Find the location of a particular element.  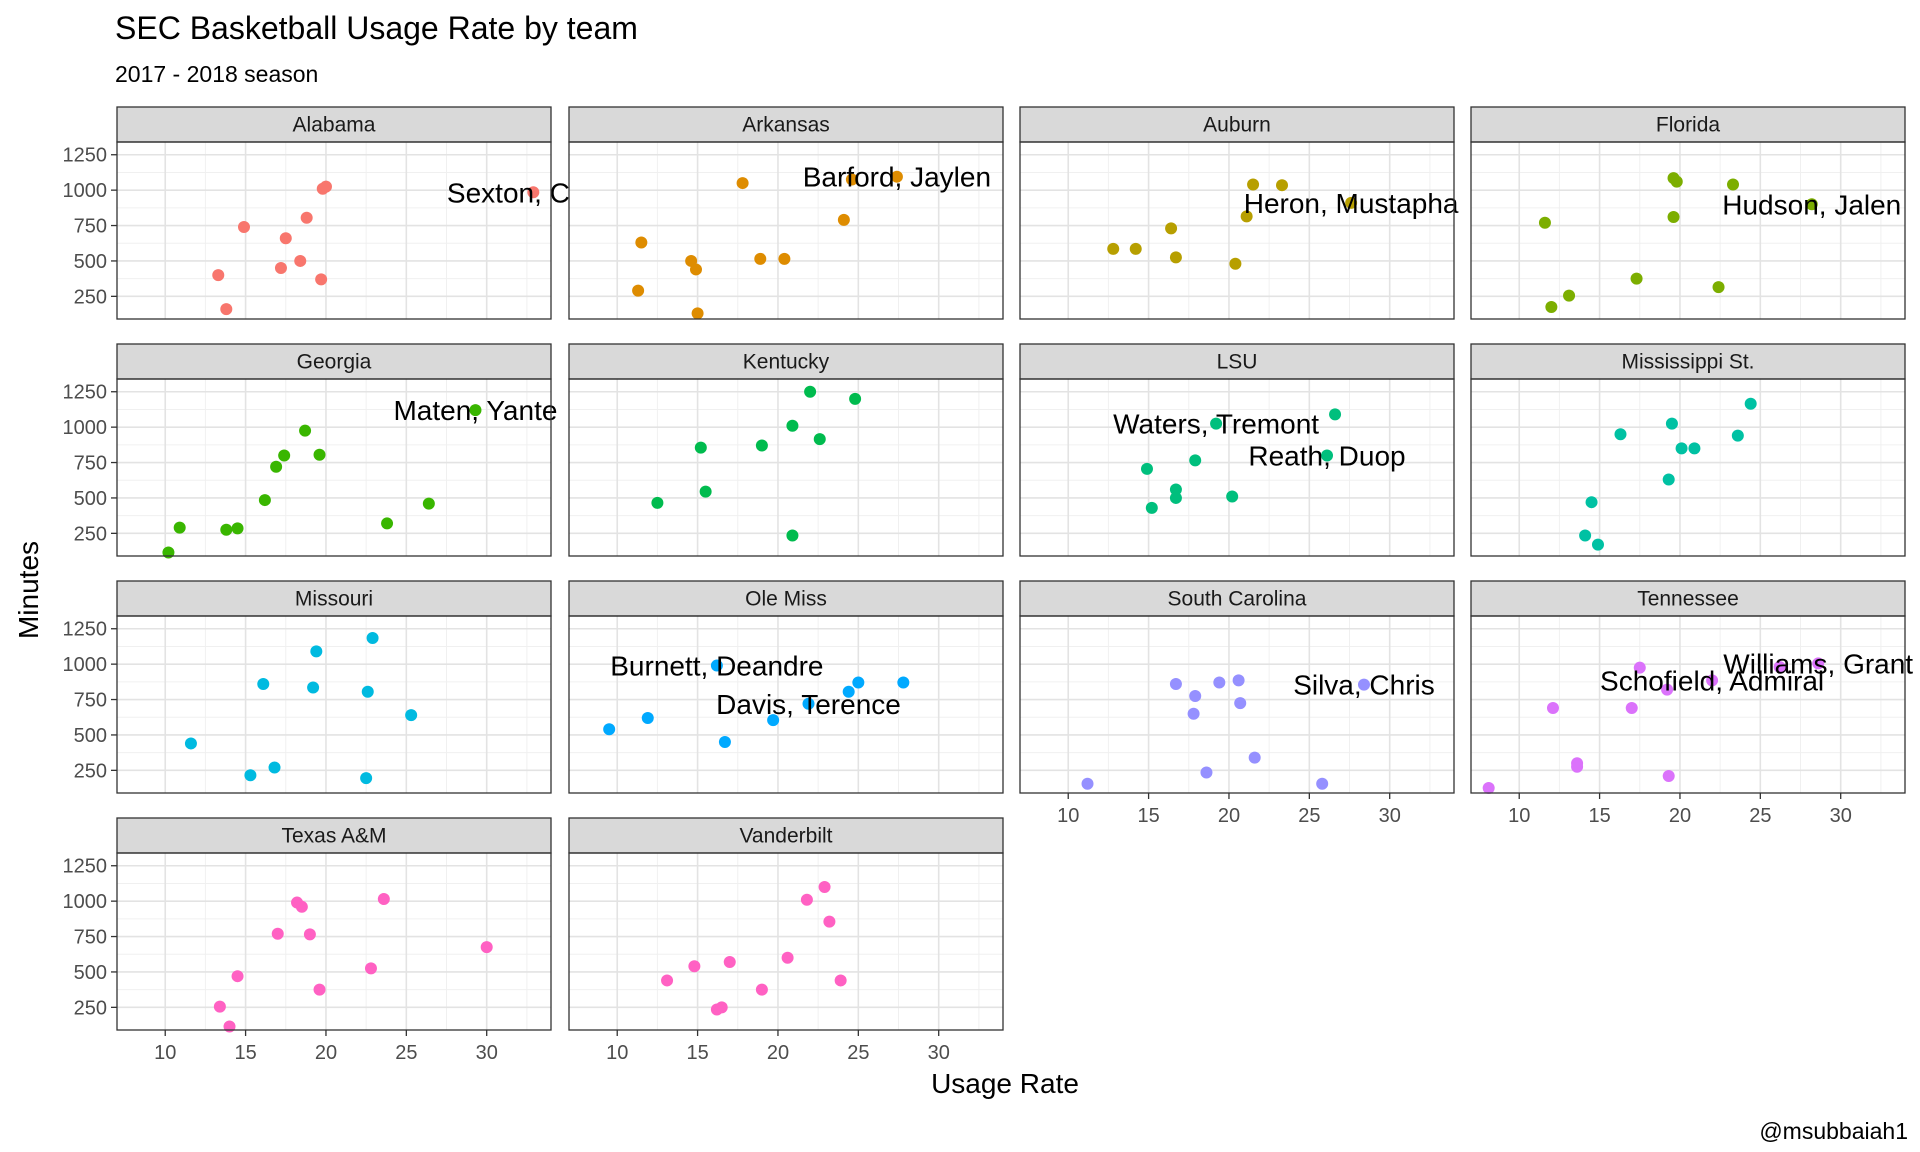

facet-kentucky: Kentucky is located at coordinates (786, 450).